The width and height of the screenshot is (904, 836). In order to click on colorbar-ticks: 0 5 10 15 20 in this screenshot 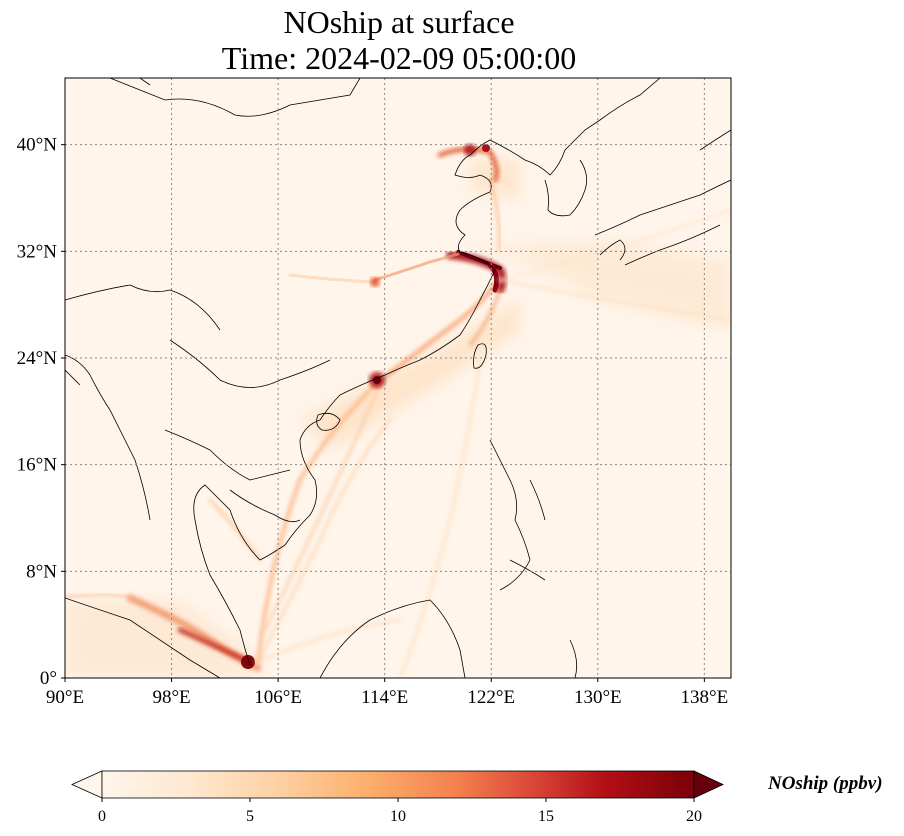, I will do `click(400, 811)`.